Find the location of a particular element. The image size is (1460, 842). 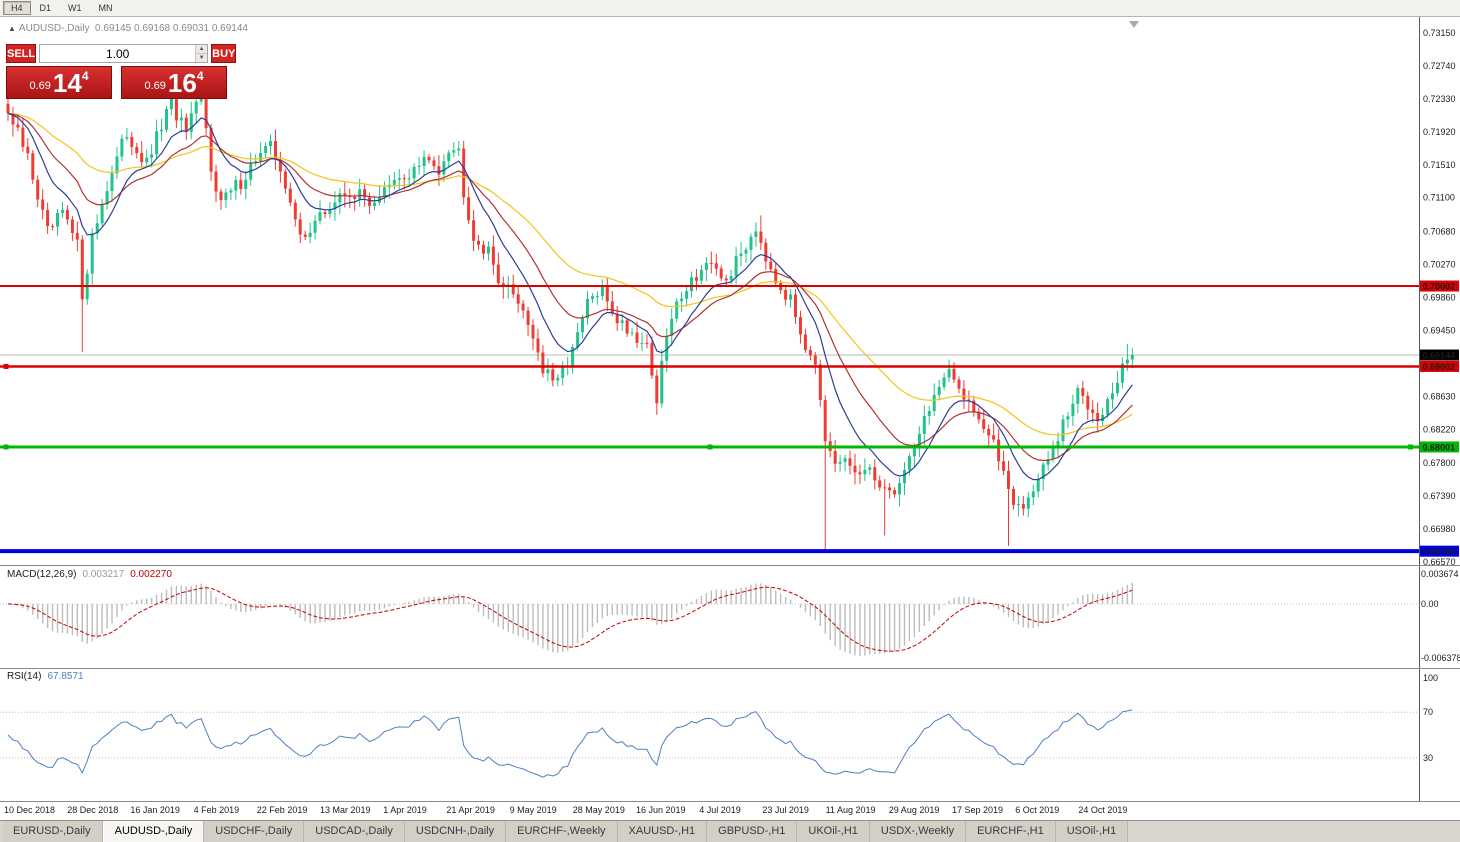

svg-text: 0.69144 is located at coordinates (1439, 356).